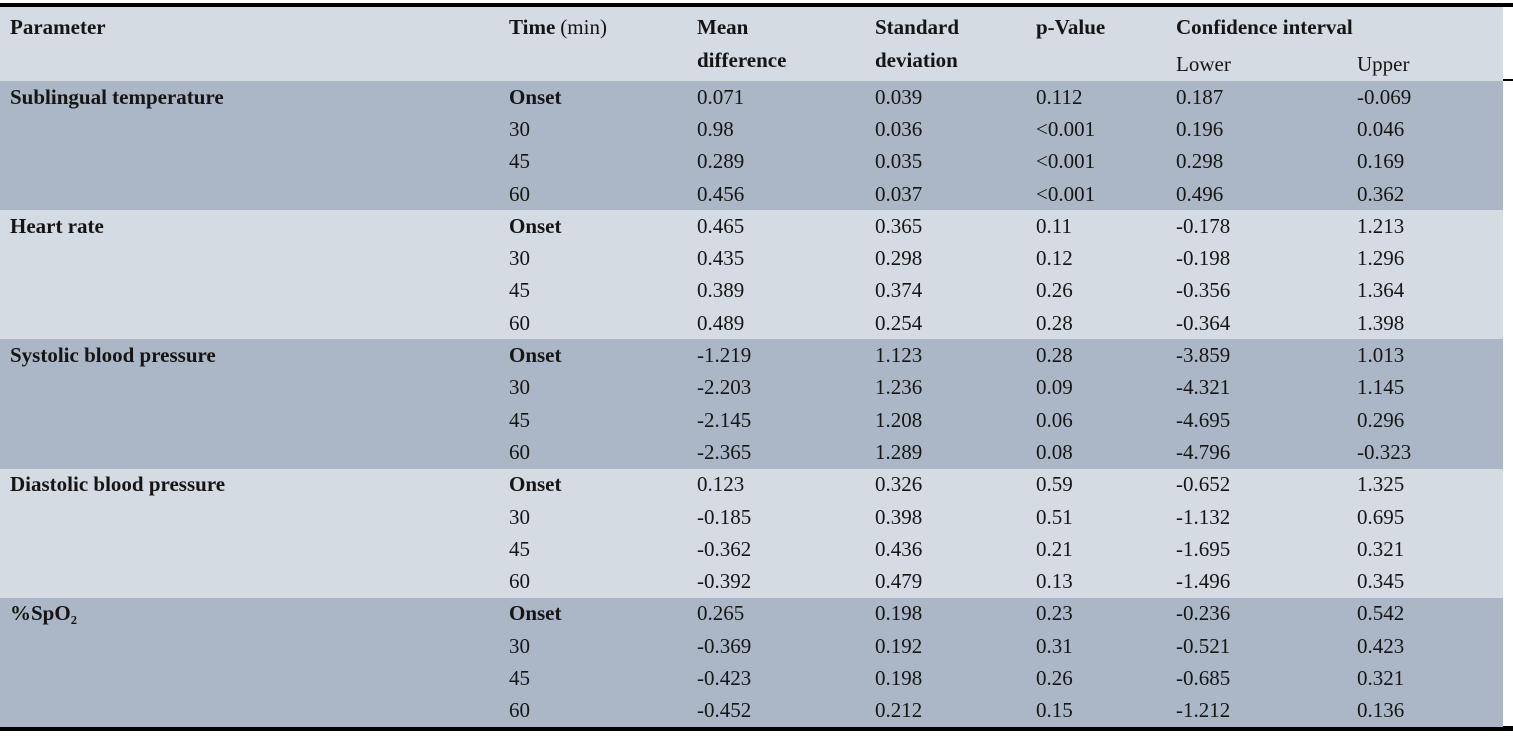 This screenshot has width=1513, height=739. What do you see at coordinates (1381, 613) in the screenshot?
I see `ci-upper-cell: 0.542` at bounding box center [1381, 613].